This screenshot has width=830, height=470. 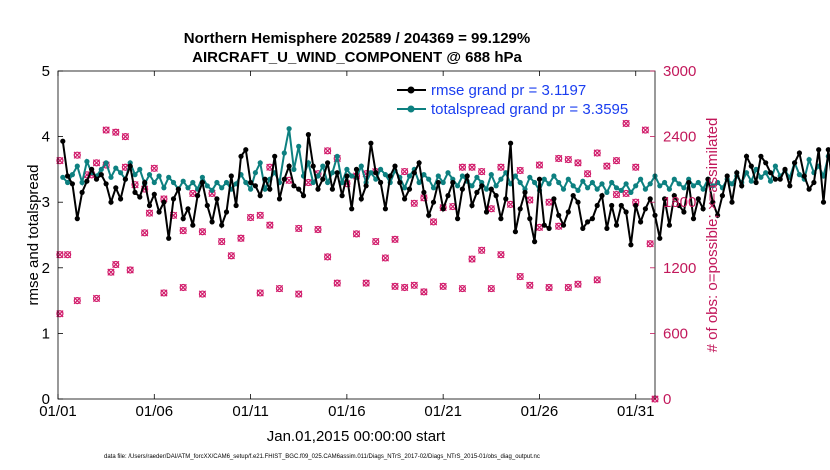 What do you see at coordinates (679, 71) in the screenshot?
I see `y-right-tick-label: 3000` at bounding box center [679, 71].